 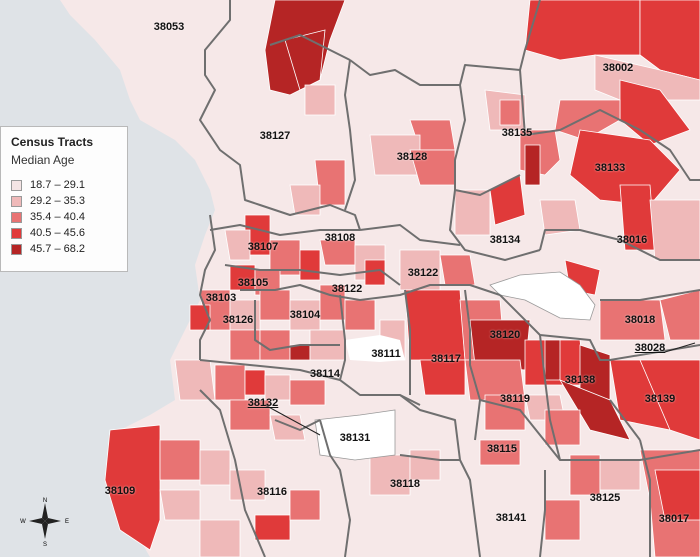 I want to click on zip-label-38114: 38114, so click(x=325, y=374).